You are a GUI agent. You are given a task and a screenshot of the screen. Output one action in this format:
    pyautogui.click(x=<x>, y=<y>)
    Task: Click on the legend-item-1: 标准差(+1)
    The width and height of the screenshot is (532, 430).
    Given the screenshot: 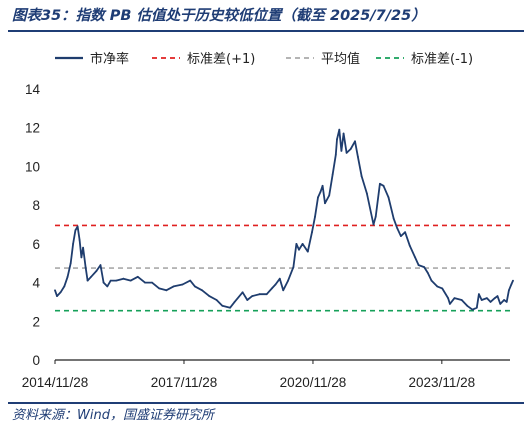 What is the action you would take?
    pyautogui.click(x=203, y=59)
    